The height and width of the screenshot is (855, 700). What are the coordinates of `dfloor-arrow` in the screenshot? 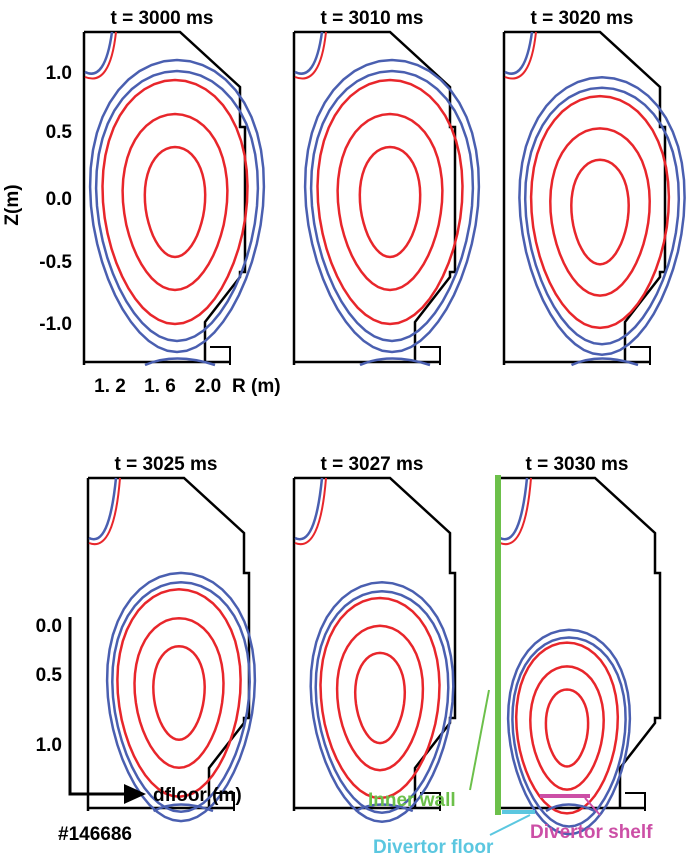 It's located at (99, 706).